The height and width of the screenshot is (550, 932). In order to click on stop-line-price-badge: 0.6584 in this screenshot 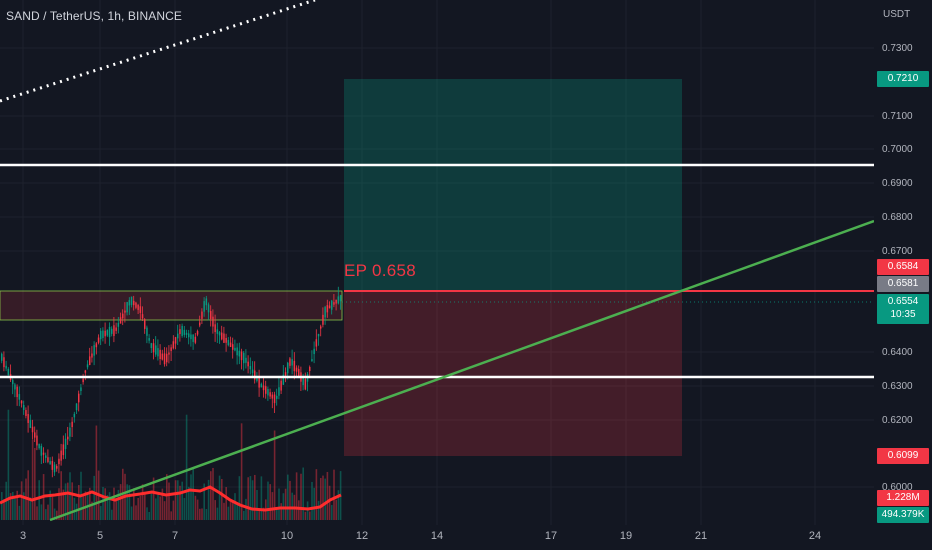, I will do `click(903, 267)`.